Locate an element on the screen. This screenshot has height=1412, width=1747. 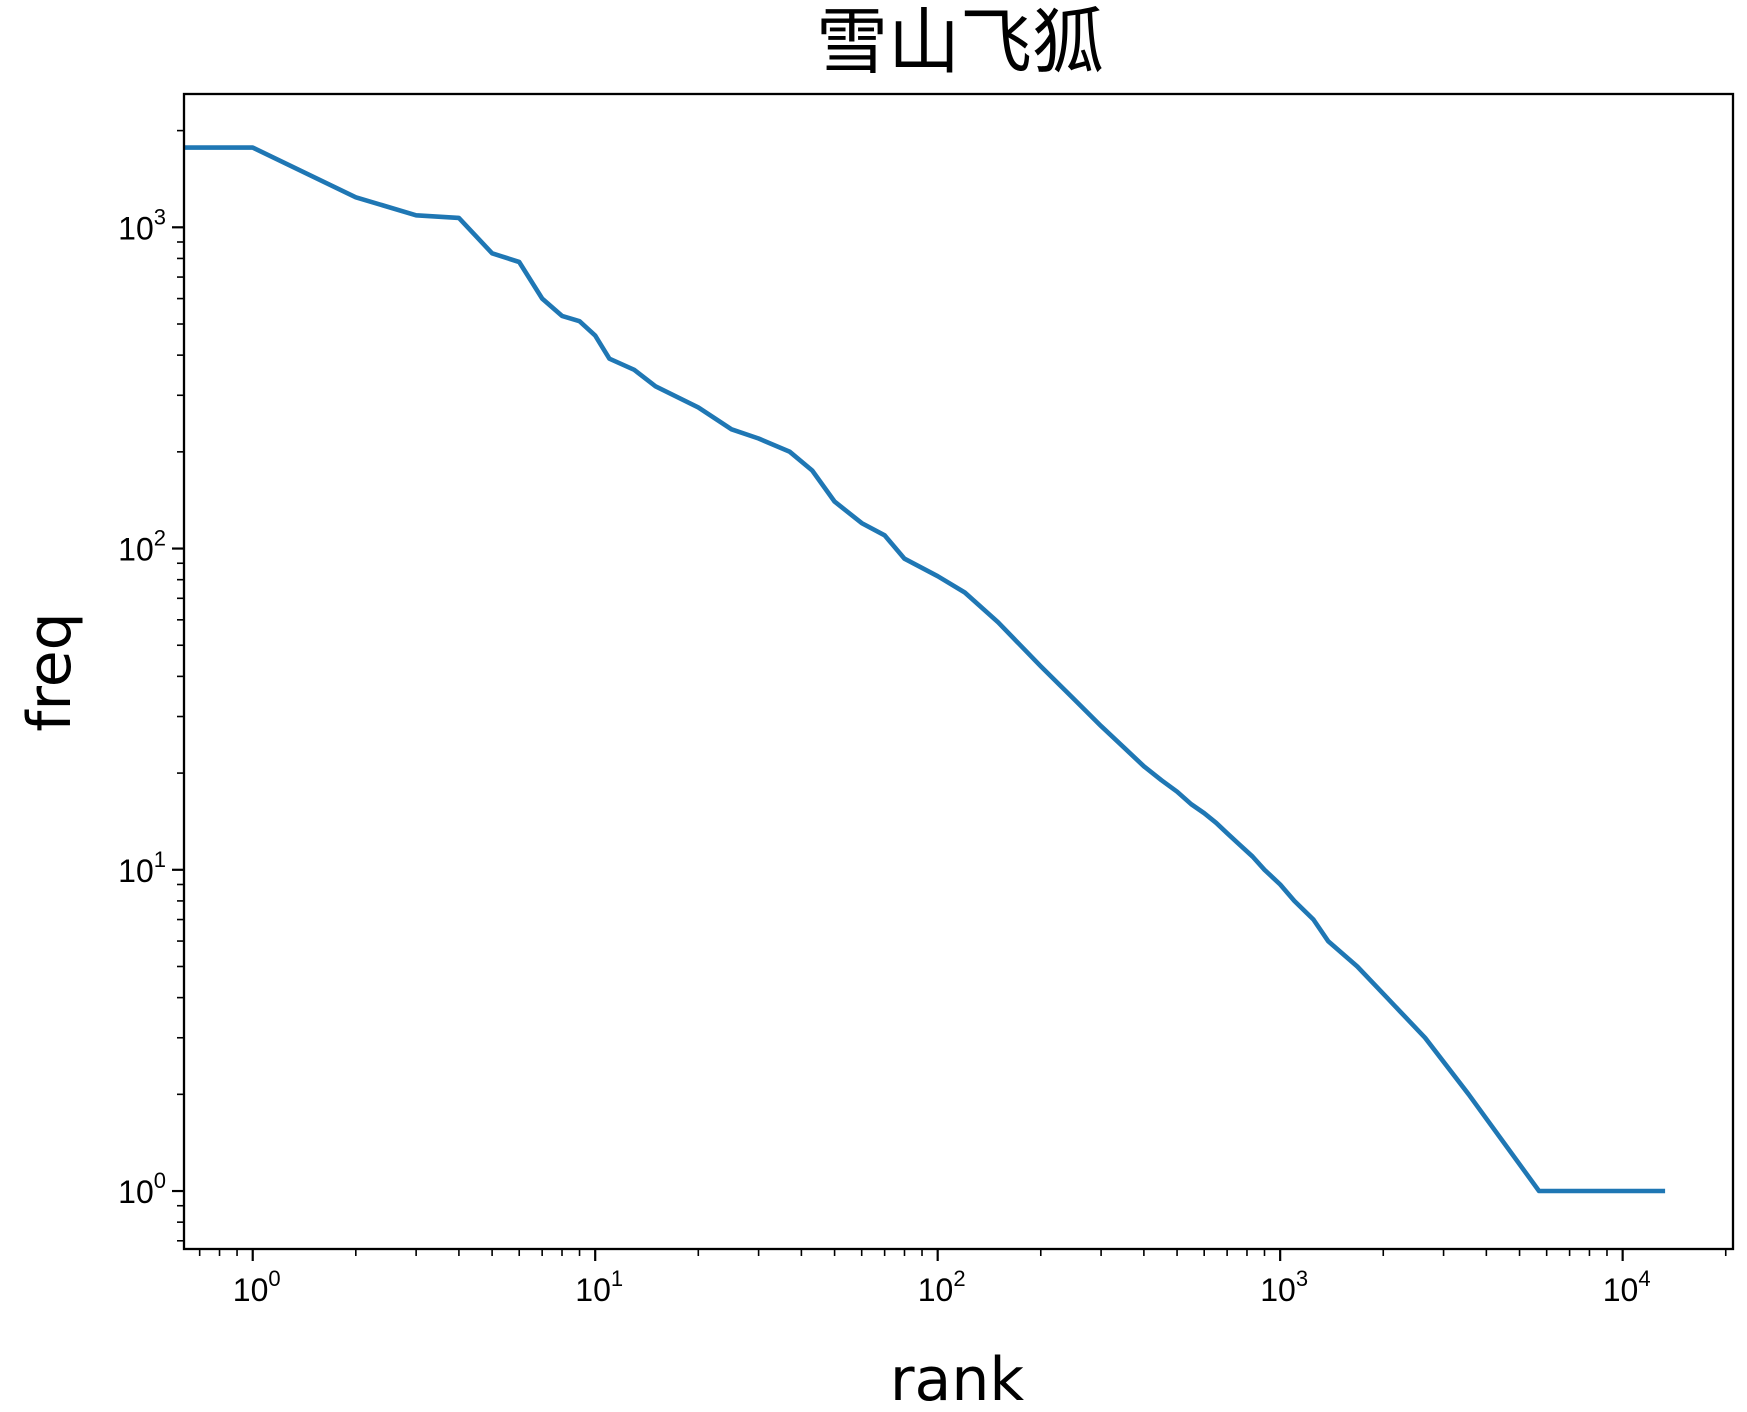
x-major-ticks is located at coordinates (937, 1255).